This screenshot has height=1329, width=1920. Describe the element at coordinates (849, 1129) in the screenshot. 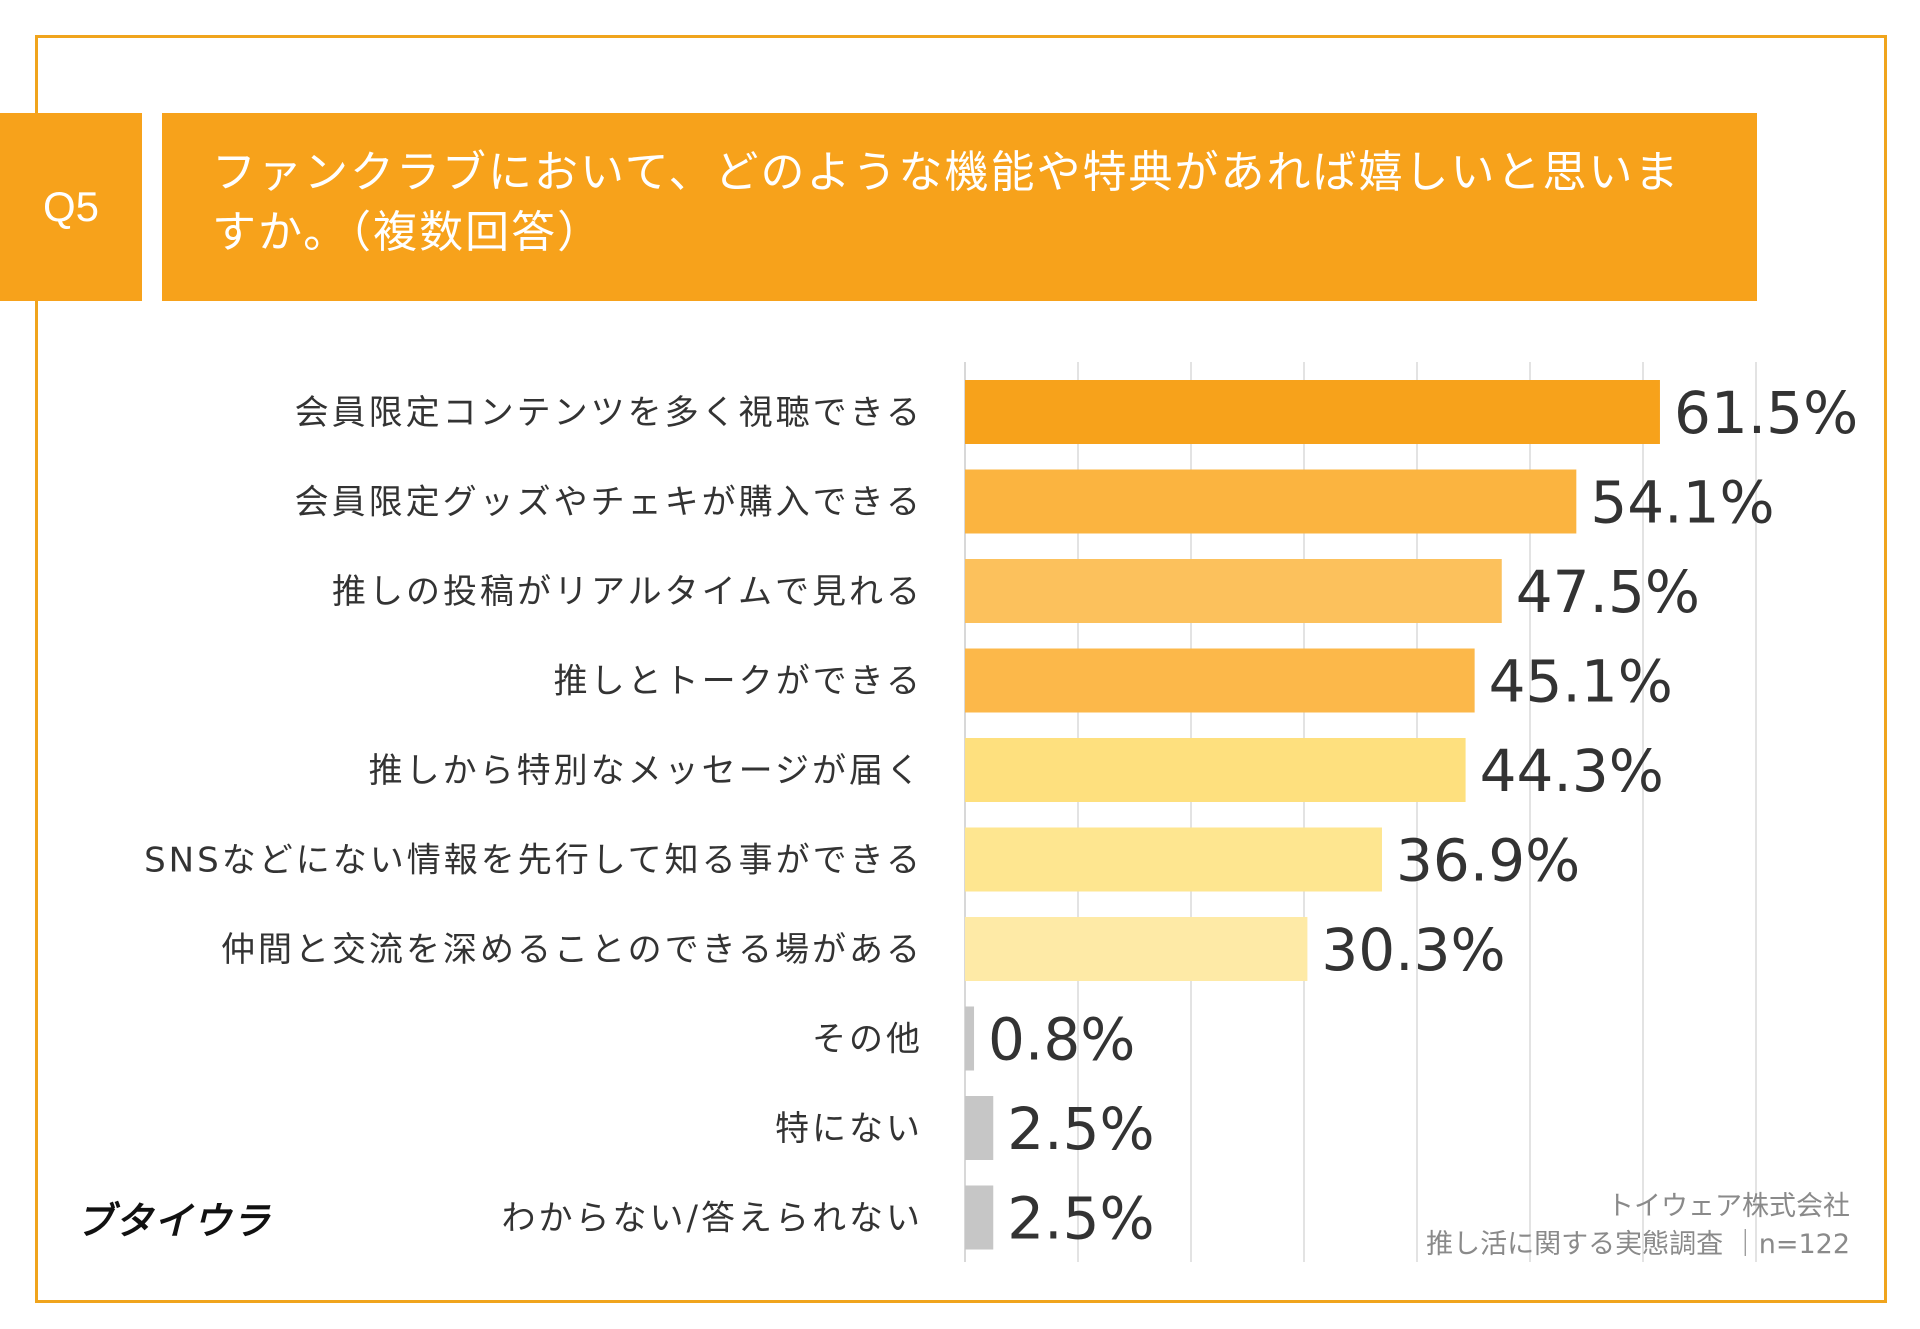

I see `category-label: 特にない` at that location.